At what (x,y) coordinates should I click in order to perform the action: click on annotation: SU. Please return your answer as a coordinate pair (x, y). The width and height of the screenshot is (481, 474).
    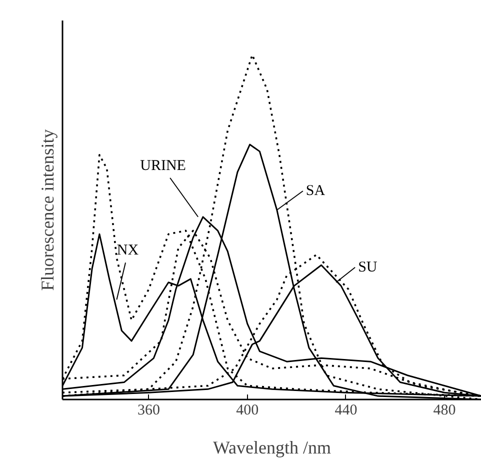
    Looking at the image, I should click on (368, 267).